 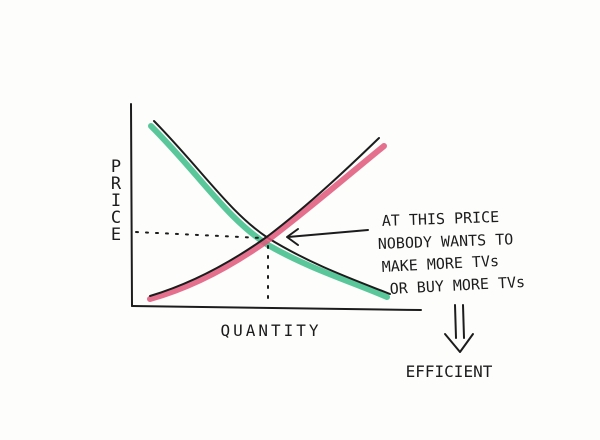 I want to click on implies-arrow, so click(x=459, y=328).